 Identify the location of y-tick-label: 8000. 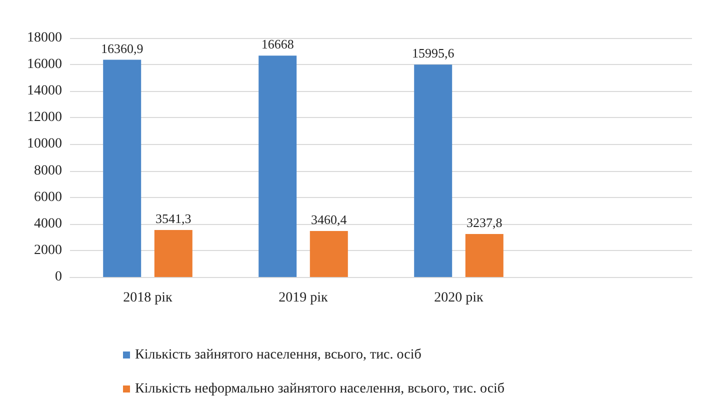
(48, 170).